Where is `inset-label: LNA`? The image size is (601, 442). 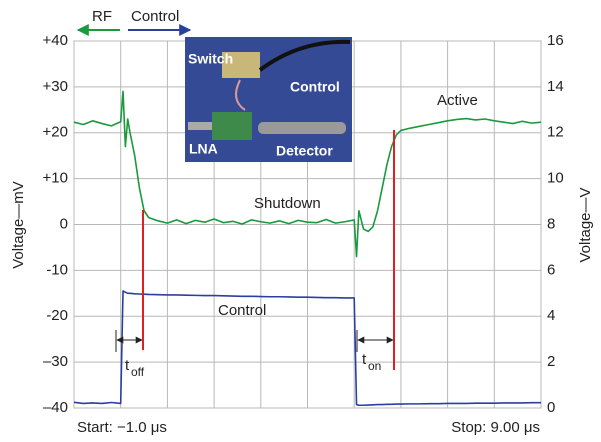
inset-label: LNA is located at coordinates (203, 149).